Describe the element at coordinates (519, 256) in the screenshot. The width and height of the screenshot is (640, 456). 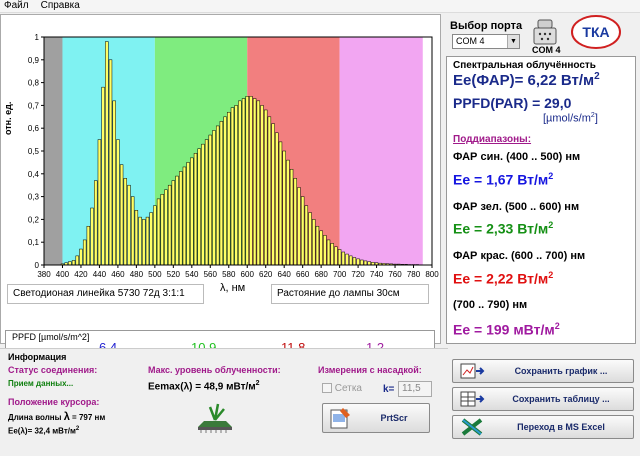
I see `sub-red-label: ФАР крас. (600 .. 700) нм` at that location.